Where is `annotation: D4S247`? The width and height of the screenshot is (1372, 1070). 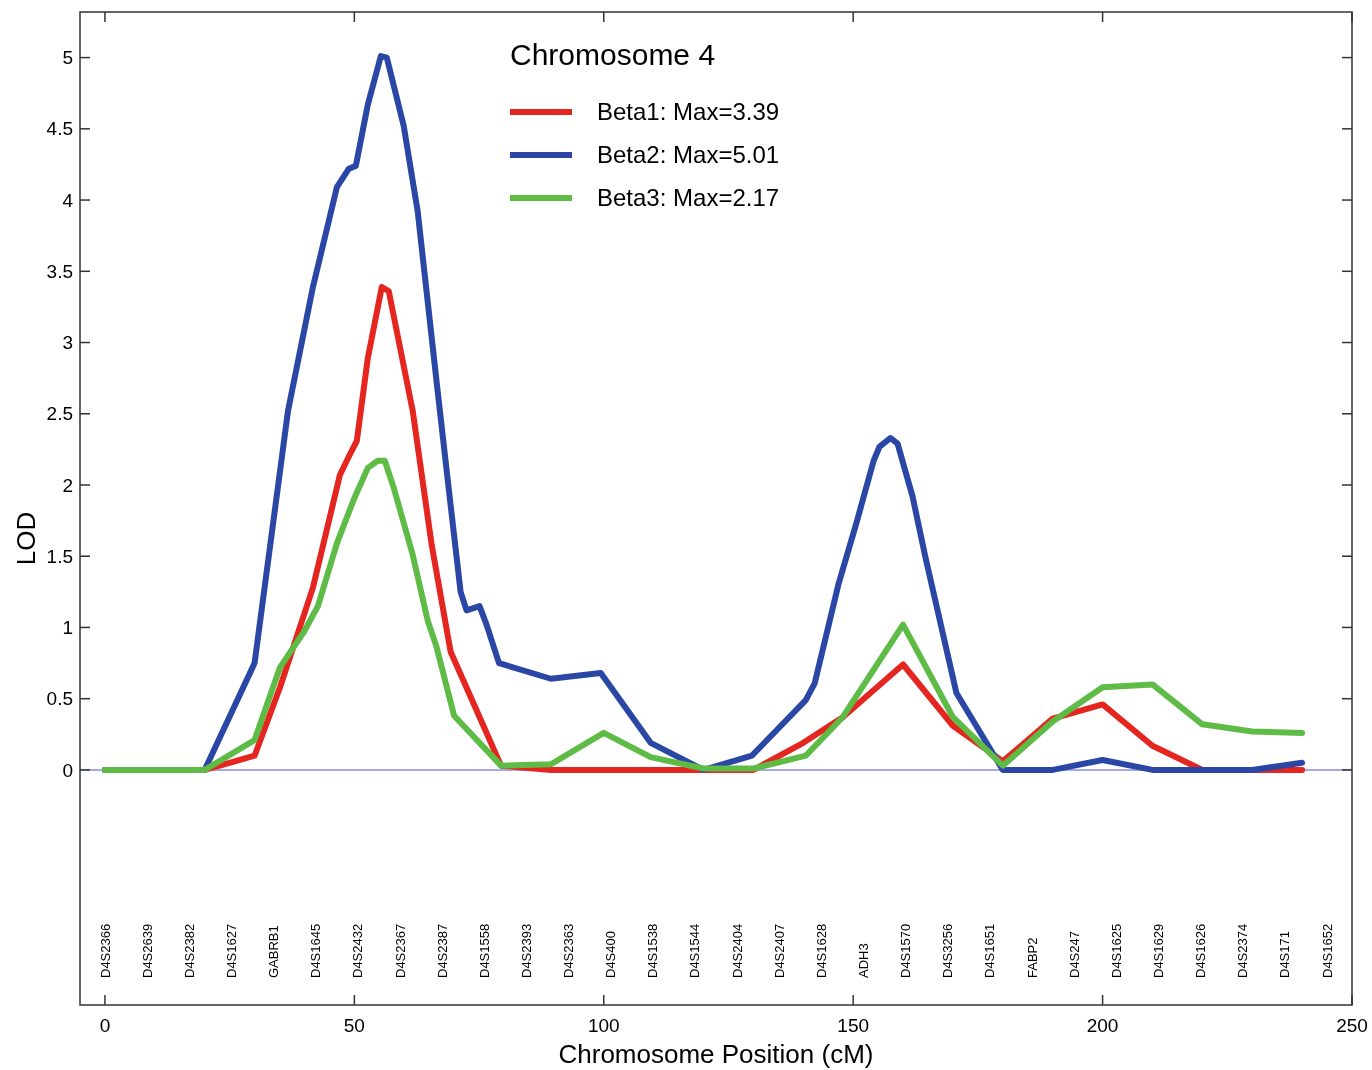 annotation: D4S247 is located at coordinates (1074, 954).